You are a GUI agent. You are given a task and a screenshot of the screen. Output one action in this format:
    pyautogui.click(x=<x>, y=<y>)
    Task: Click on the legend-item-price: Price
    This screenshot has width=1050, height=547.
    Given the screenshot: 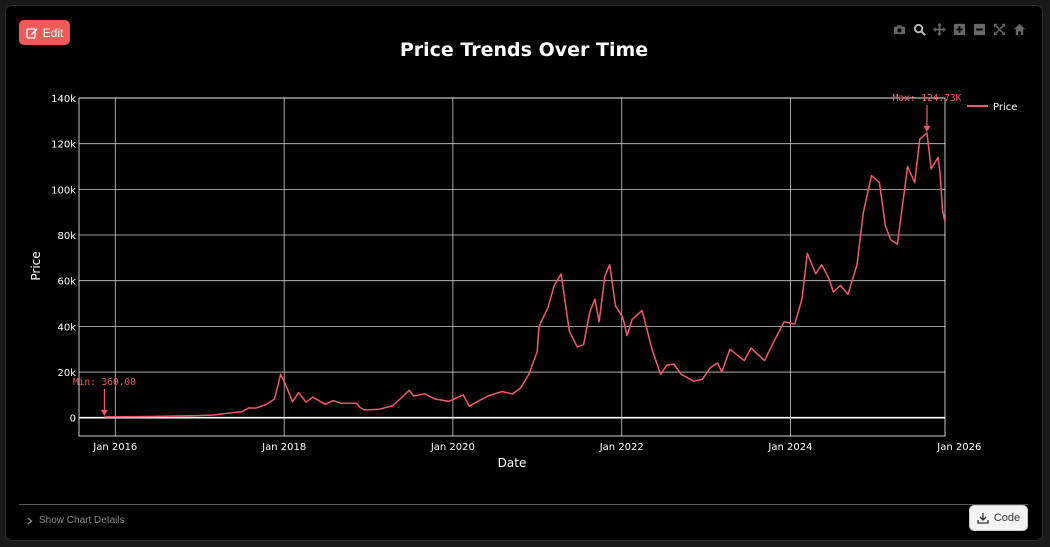 What is the action you would take?
    pyautogui.click(x=1005, y=107)
    